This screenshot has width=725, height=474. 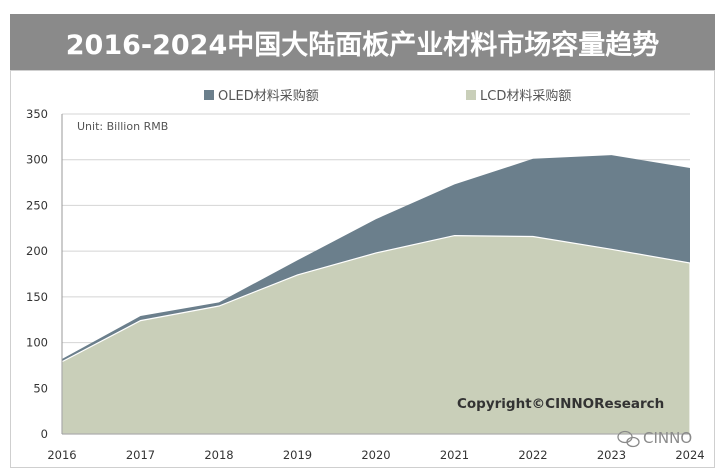 I want to click on y-tick-label: 250, so click(x=37, y=205).